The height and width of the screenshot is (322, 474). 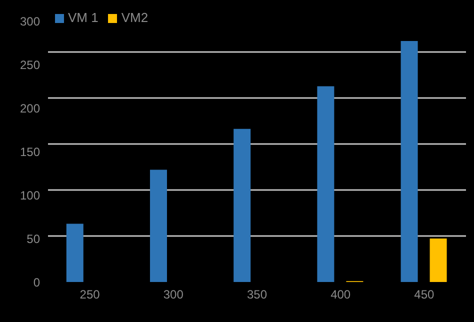 I want to click on y-tick-label: 200, so click(x=30, y=108).